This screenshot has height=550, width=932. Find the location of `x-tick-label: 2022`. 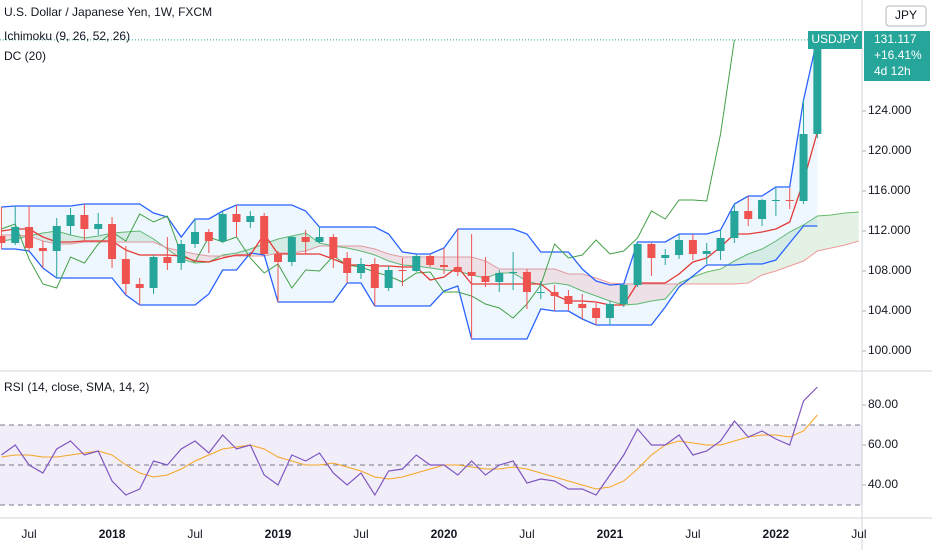

x-tick-label: 2022 is located at coordinates (776, 534).